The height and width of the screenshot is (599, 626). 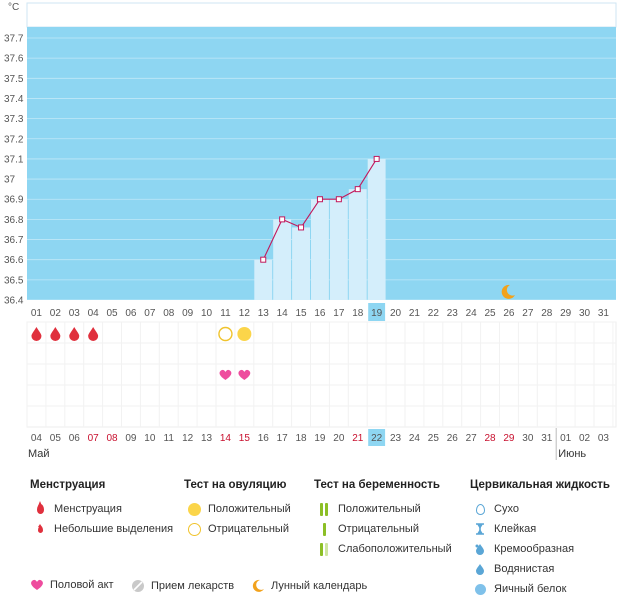 I want to click on calendar-date-label: 24, so click(x=415, y=438).